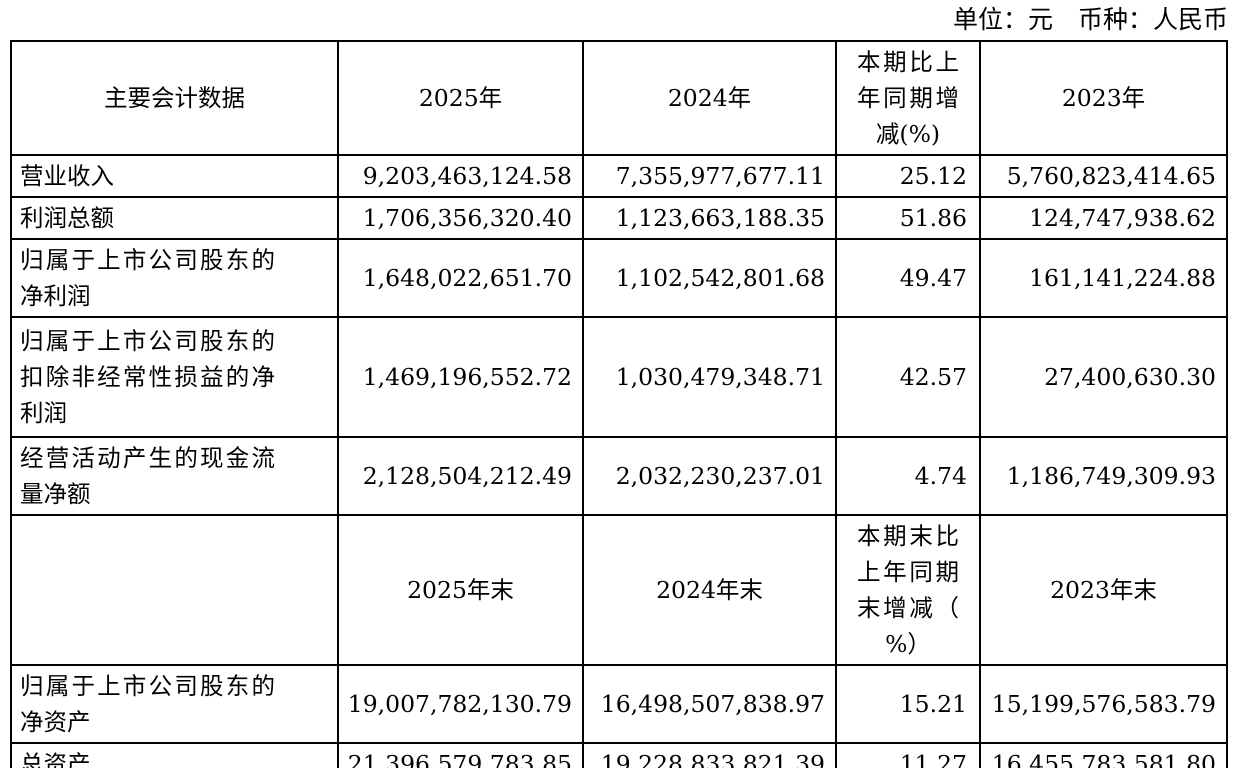 This screenshot has width=1236, height=768. What do you see at coordinates (709, 476) in the screenshot?
I see `value-2024-cell: 2,032,230,237.01` at bounding box center [709, 476].